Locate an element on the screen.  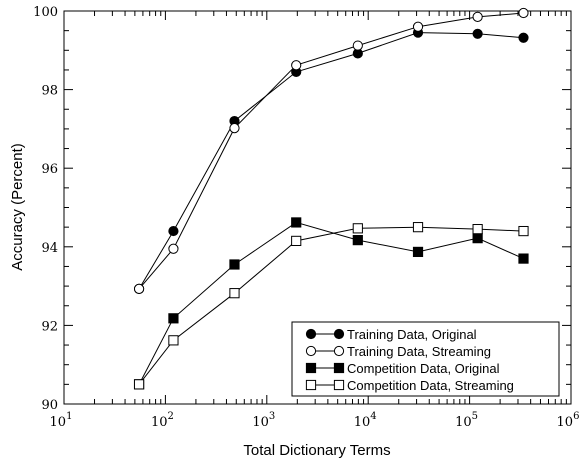
y-tick-label: 98 is located at coordinates (49, 91).